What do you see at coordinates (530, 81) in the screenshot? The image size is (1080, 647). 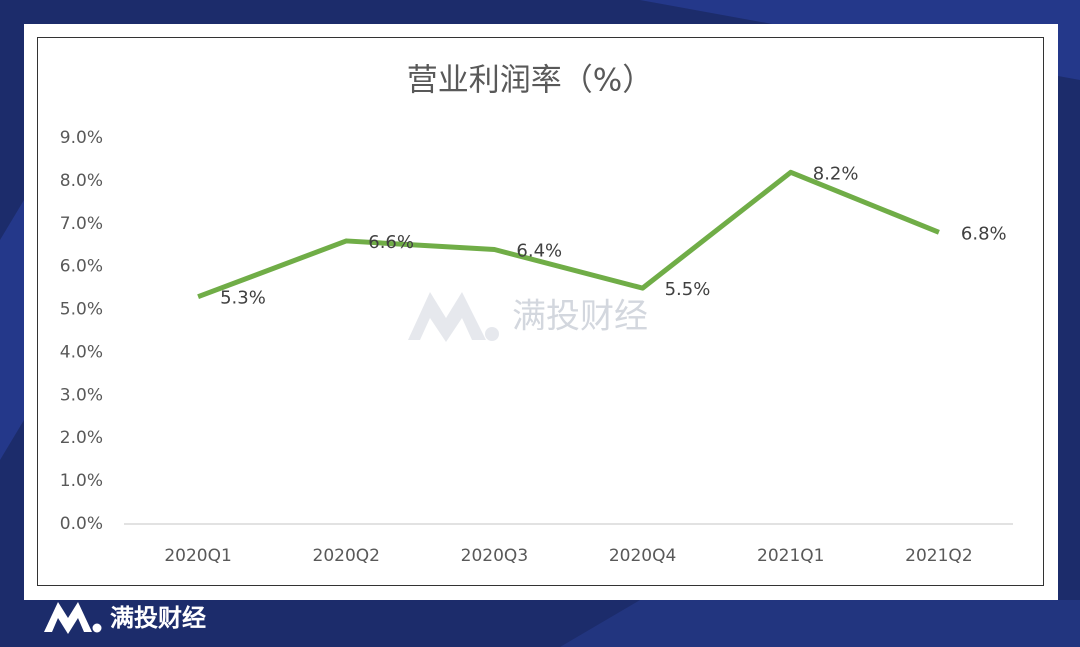 I see `chart-title: 营业利润率（%）` at bounding box center [530, 81].